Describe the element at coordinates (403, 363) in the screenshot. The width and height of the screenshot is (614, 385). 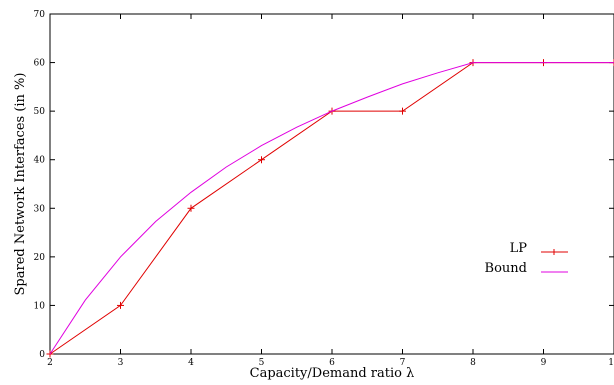
I see `x-tick-label-7: 7` at that location.